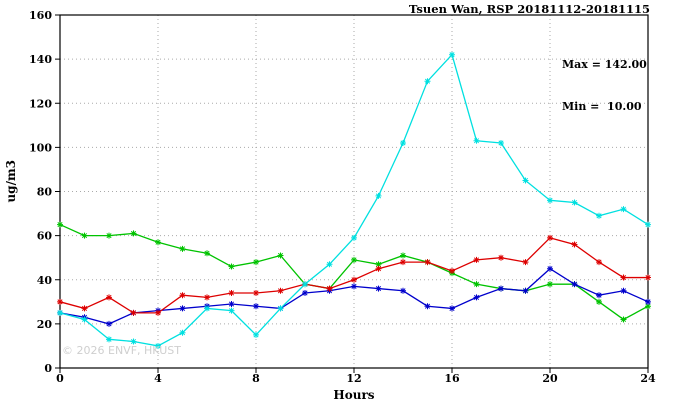 The width and height of the screenshot is (674, 409). What do you see at coordinates (648, 378) in the screenshot?
I see `x-tick-label: 24` at bounding box center [648, 378].